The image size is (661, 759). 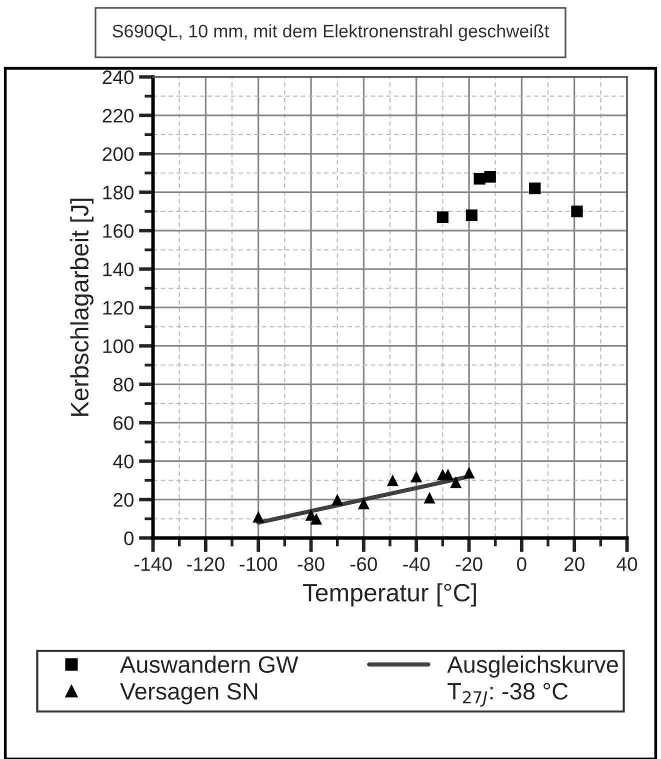 I want to click on y-tick-label: 120, so click(x=118, y=307).